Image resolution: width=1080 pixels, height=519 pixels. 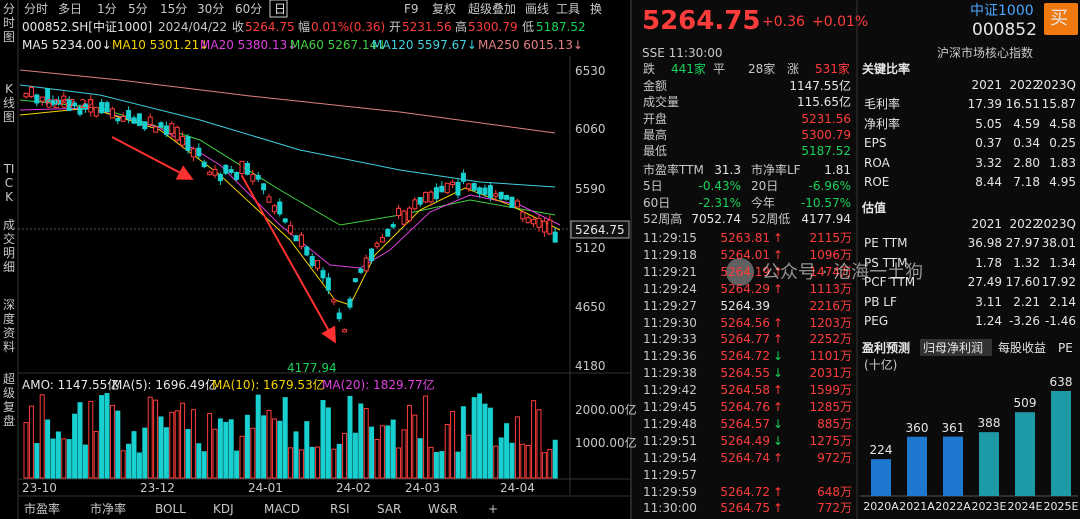 What do you see at coordinates (42, 509) in the screenshot?
I see `indicator-tab: 市盈率` at bounding box center [42, 509].